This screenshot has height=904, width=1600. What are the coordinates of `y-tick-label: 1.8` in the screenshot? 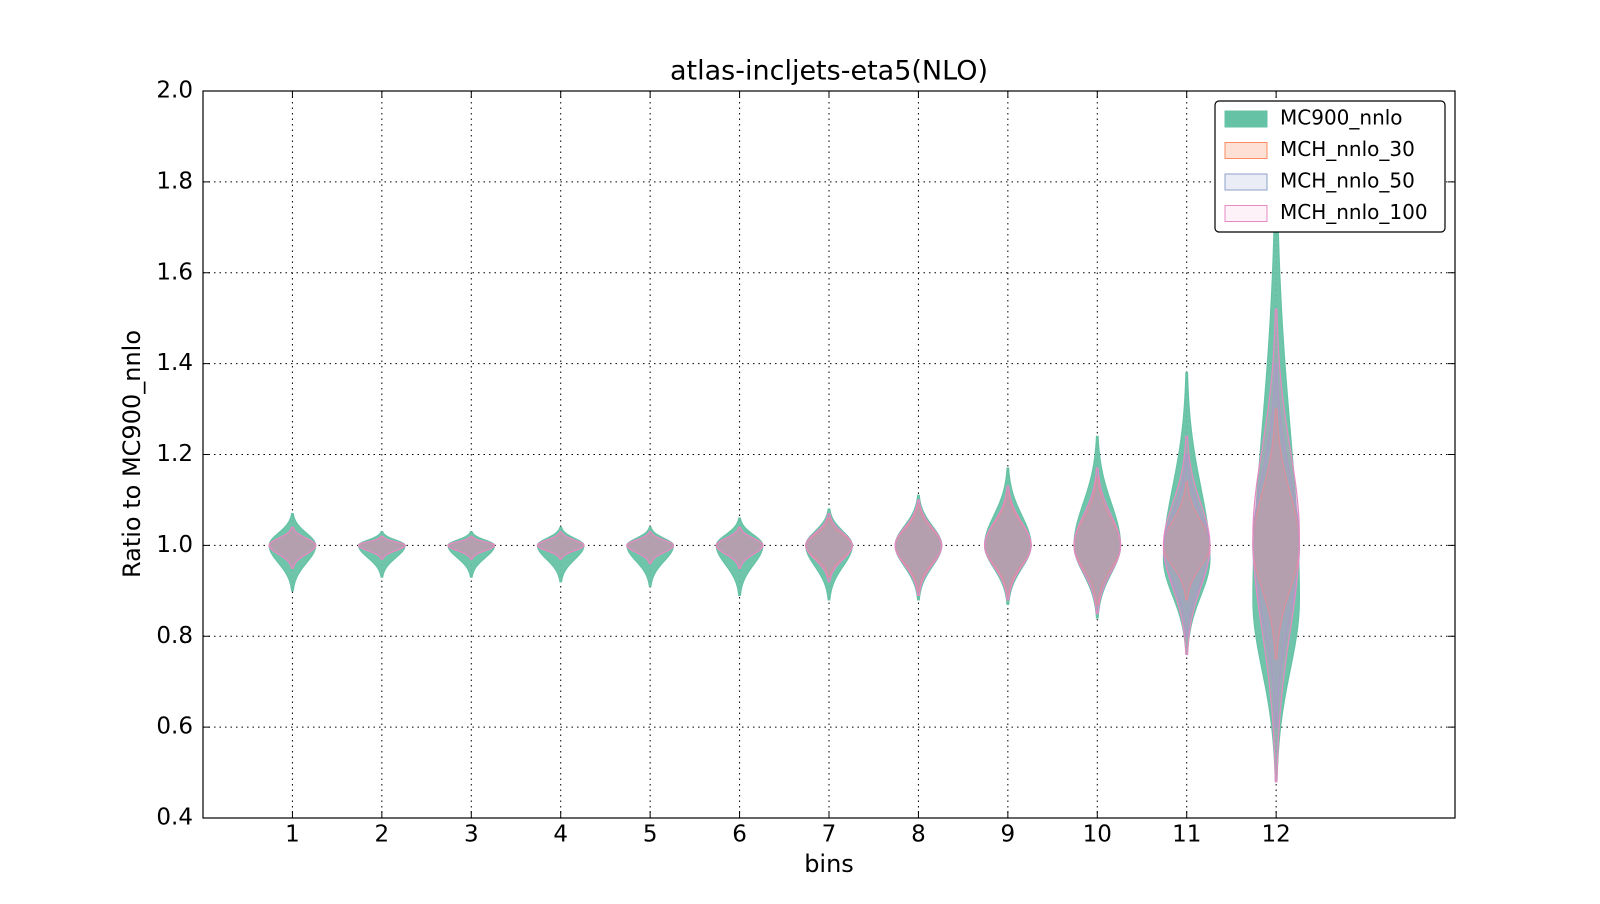 It's located at (174, 181).